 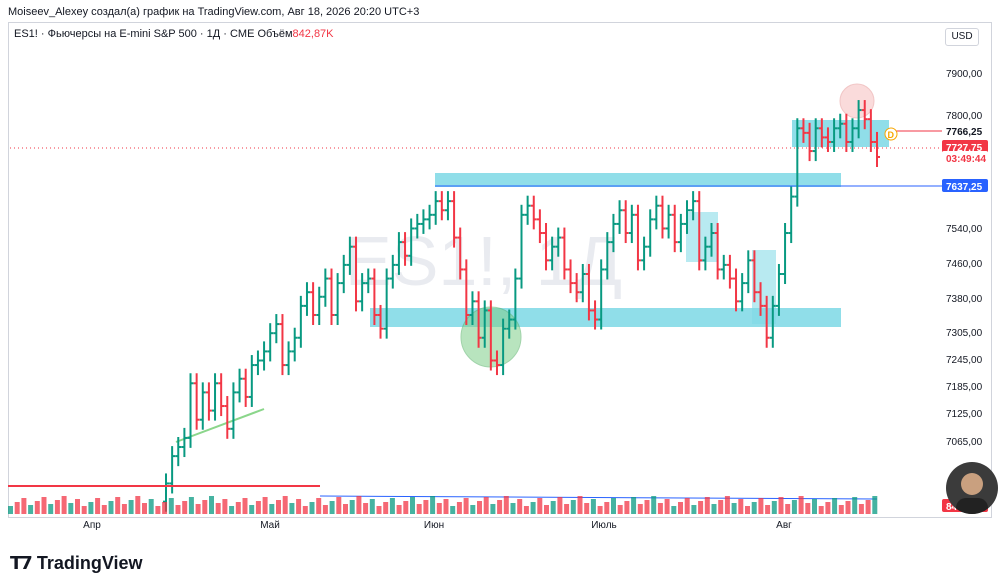 What do you see at coordinates (965, 131) in the screenshot?
I see `price-label: 7766,25` at bounding box center [965, 131].